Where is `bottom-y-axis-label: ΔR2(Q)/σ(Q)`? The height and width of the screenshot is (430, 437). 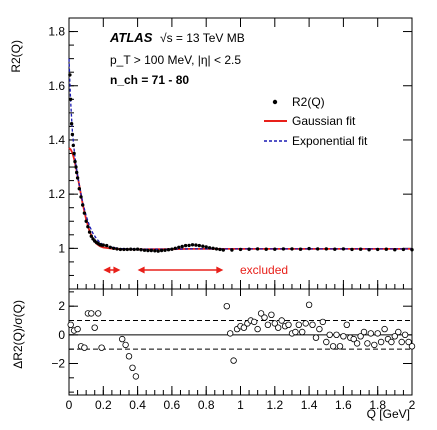 bottom-y-axis-label: ΔR2(Q)/σ(Q) is located at coordinates (18, 334).